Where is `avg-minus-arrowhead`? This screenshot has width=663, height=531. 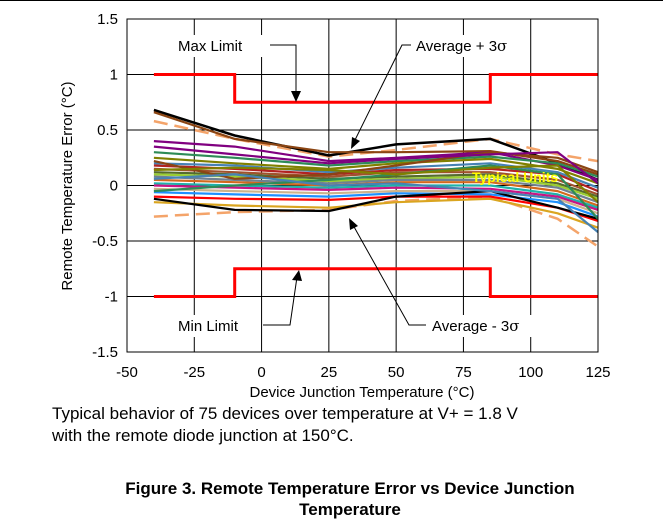 avg-minus-arrowhead is located at coordinates (353, 224).